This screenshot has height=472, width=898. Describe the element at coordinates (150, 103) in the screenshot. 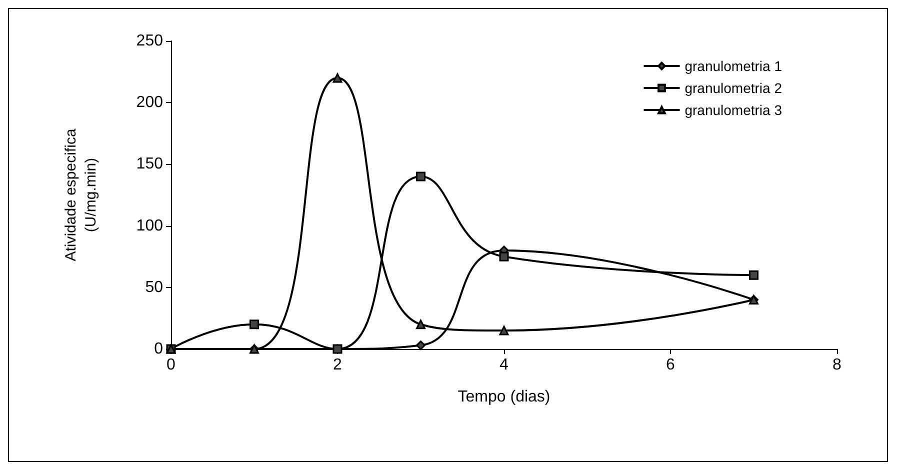

I see `y-tick-label: 200` at that location.